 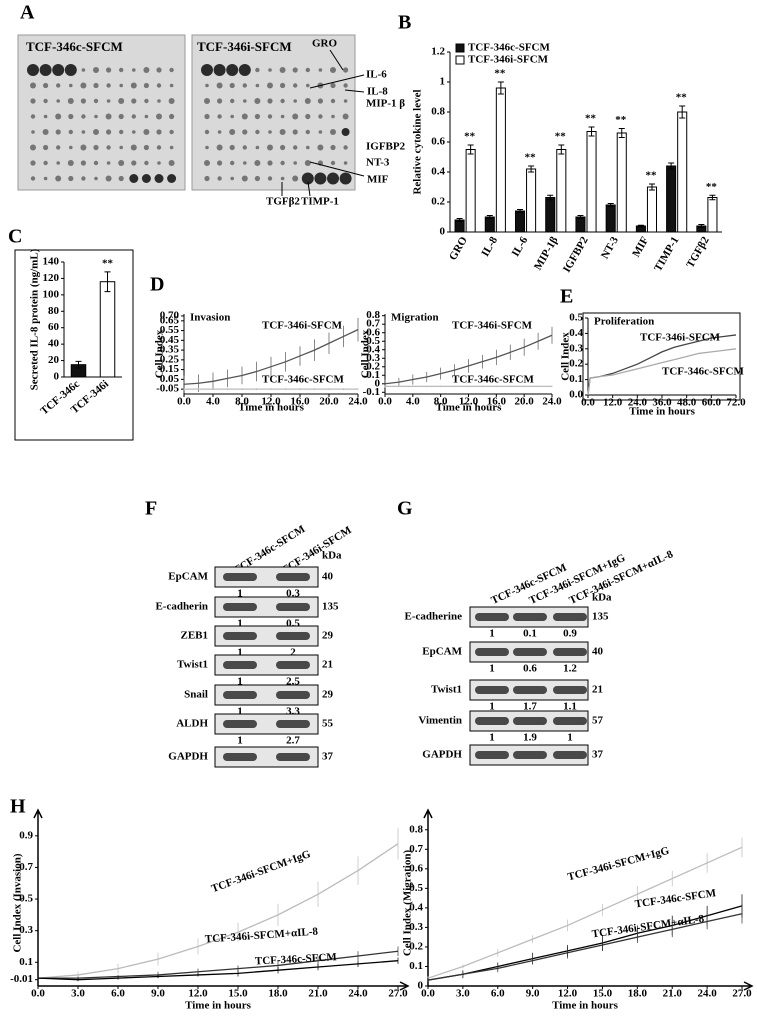 I want to click on y-tick-label: 0.4, so click(x=576, y=333).